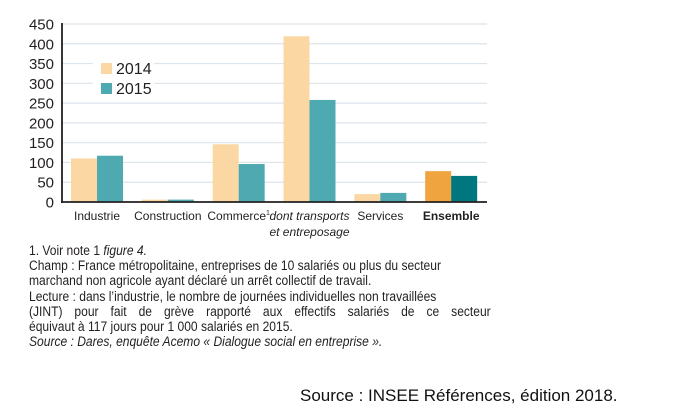 The width and height of the screenshot is (693, 412). Describe the element at coordinates (309, 216) in the screenshot. I see `x-tick-label: dont transports` at that location.